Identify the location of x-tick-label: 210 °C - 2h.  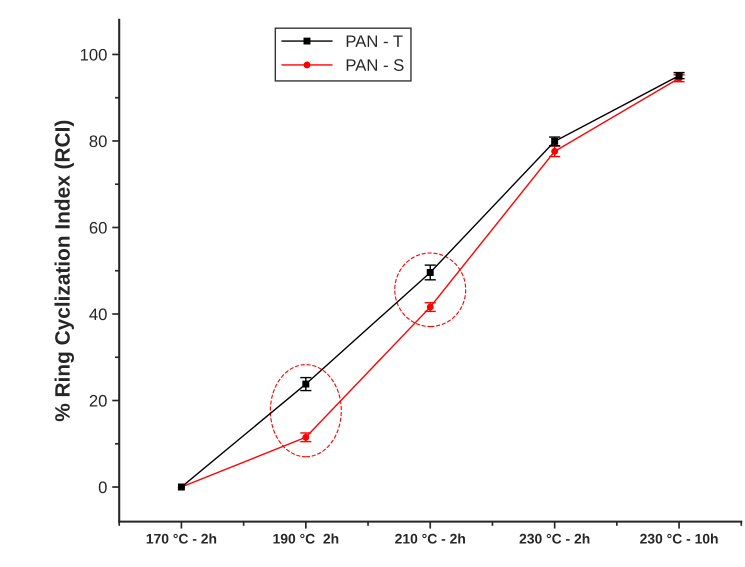
(430, 538).